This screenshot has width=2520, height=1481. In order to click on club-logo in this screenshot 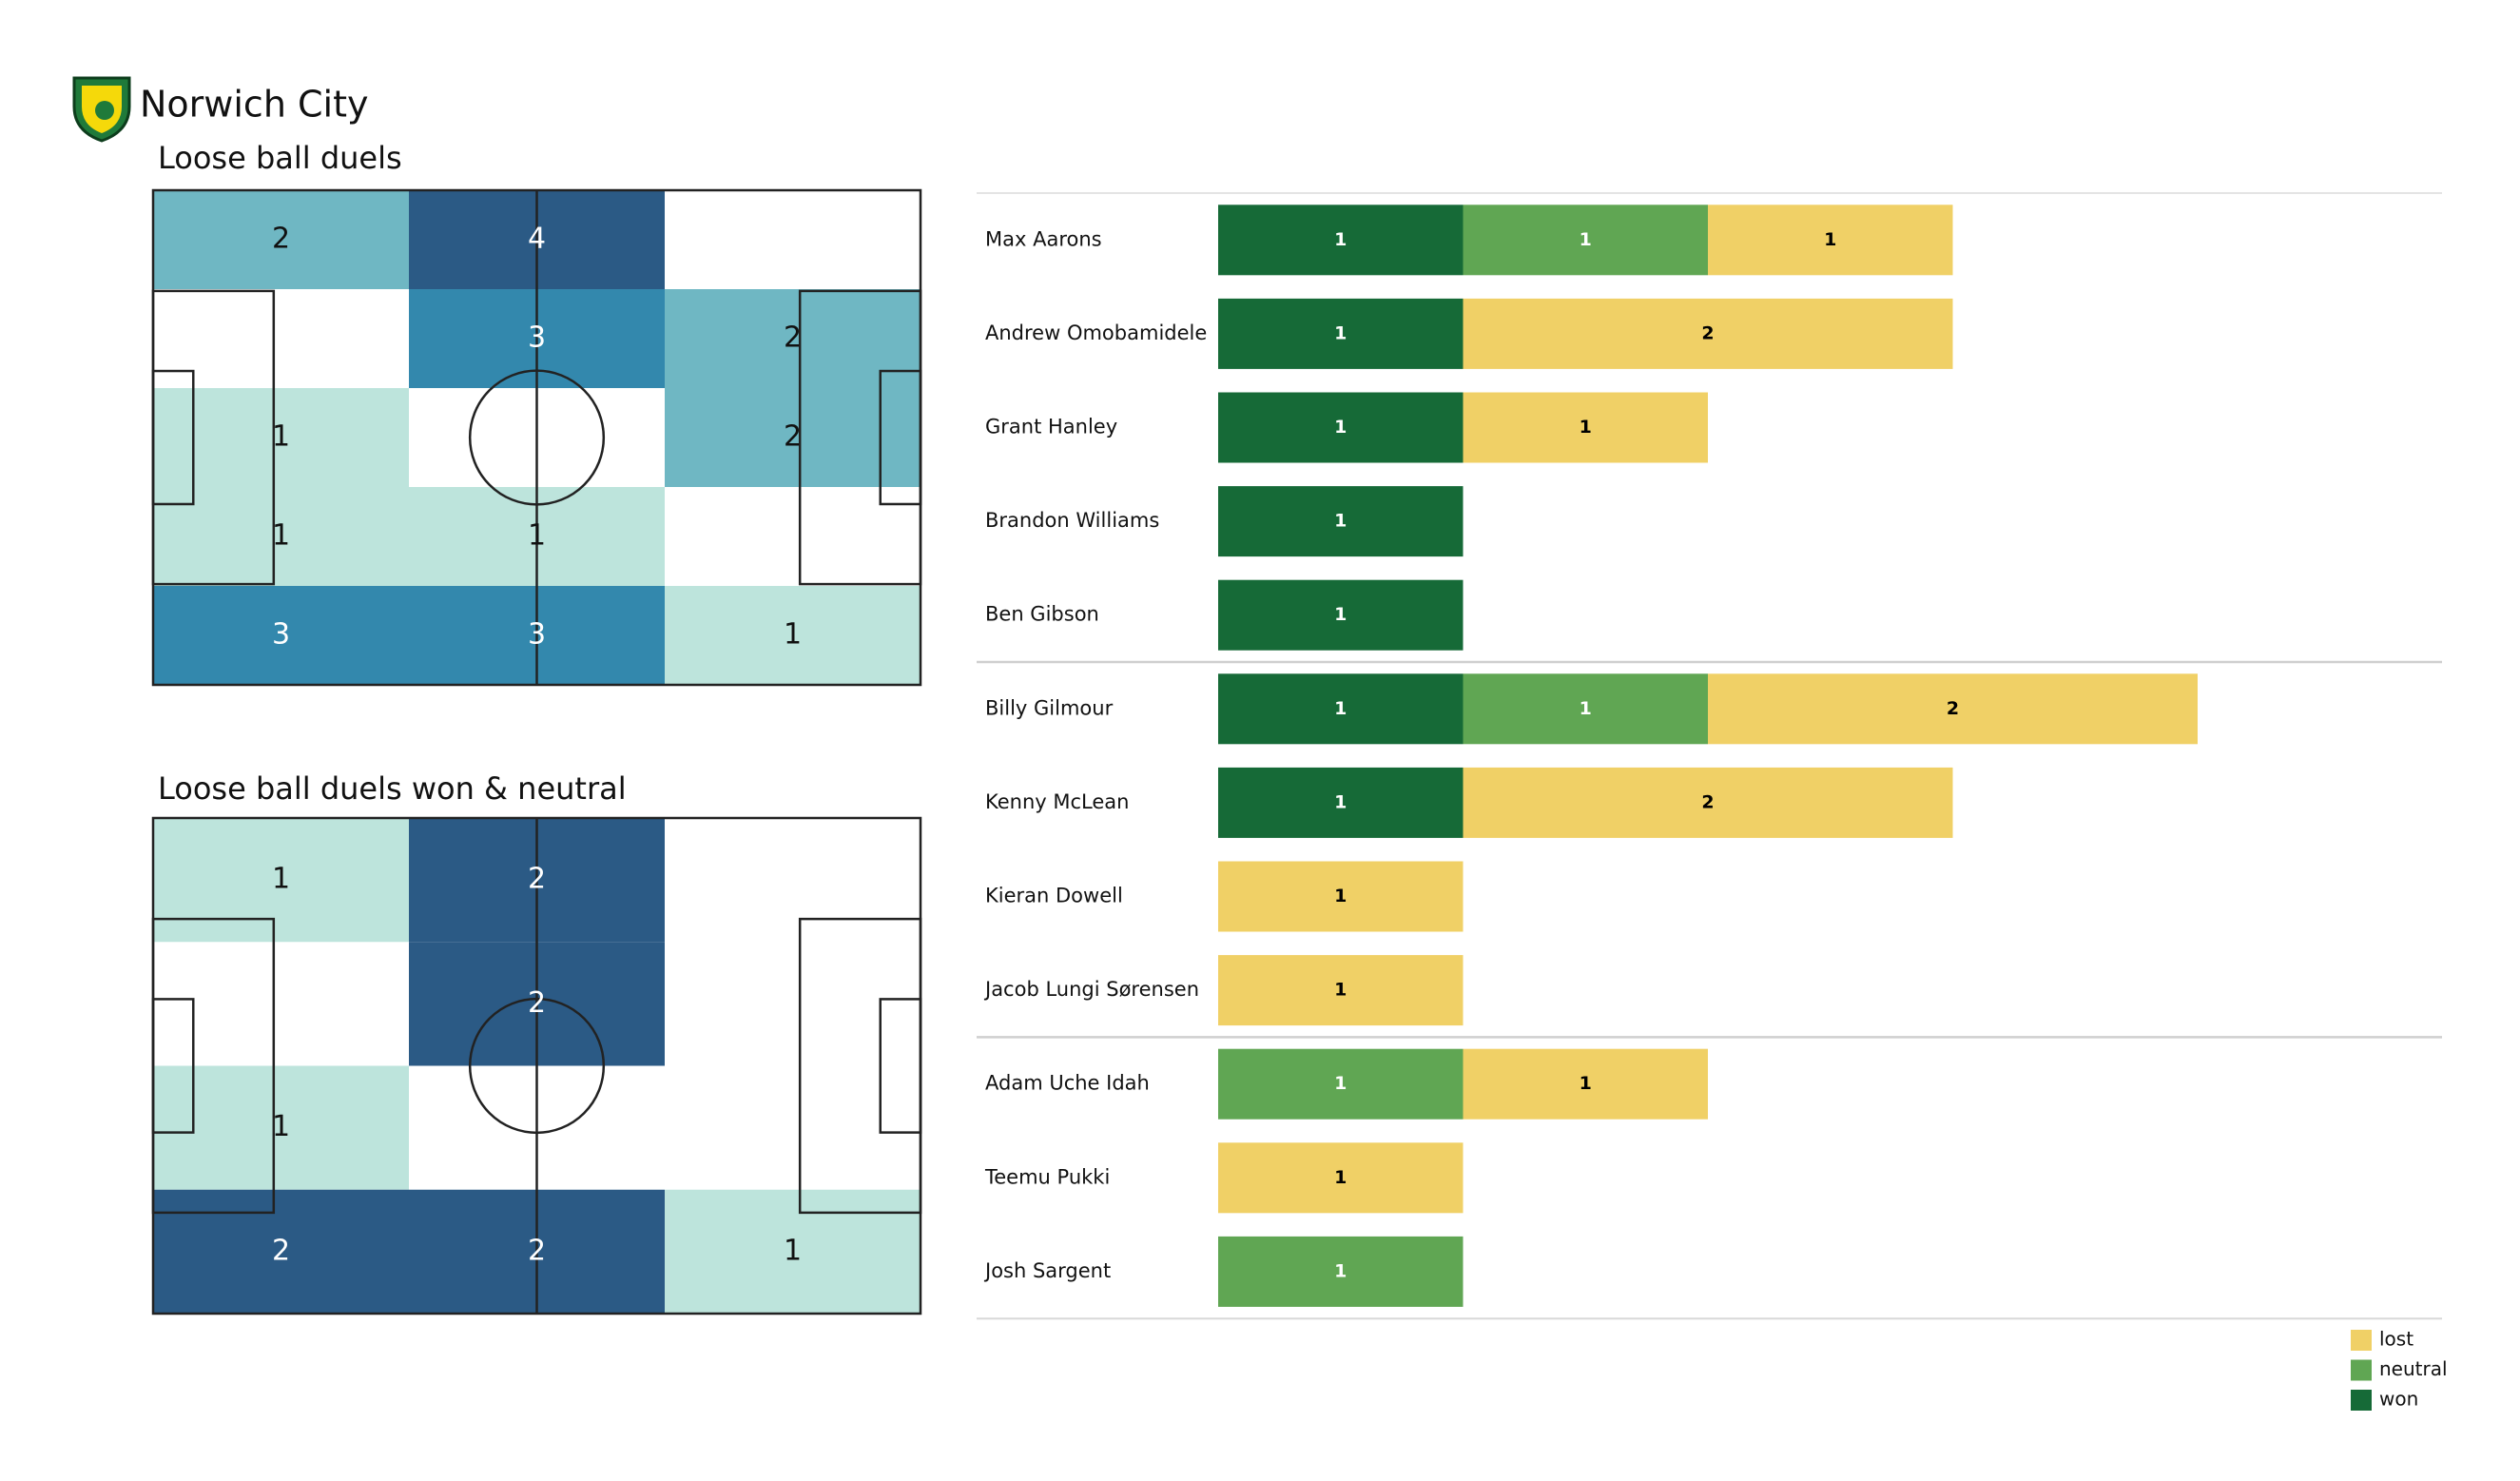, I will do `click(101, 109)`.